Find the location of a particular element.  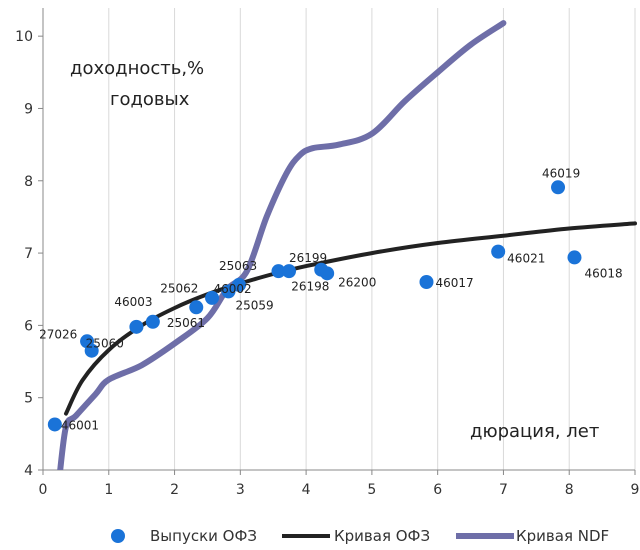

y-tick-label-6: 6 is located at coordinates (28, 326).